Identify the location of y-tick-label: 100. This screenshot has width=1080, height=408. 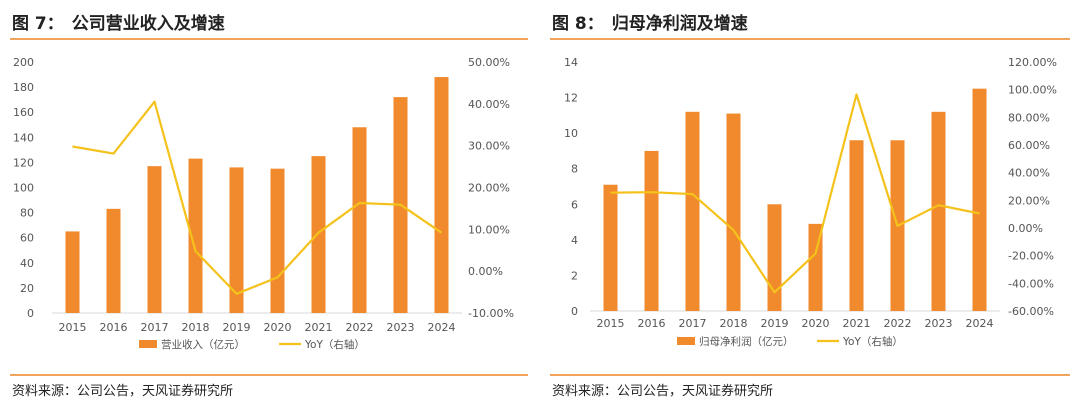
(23, 188).